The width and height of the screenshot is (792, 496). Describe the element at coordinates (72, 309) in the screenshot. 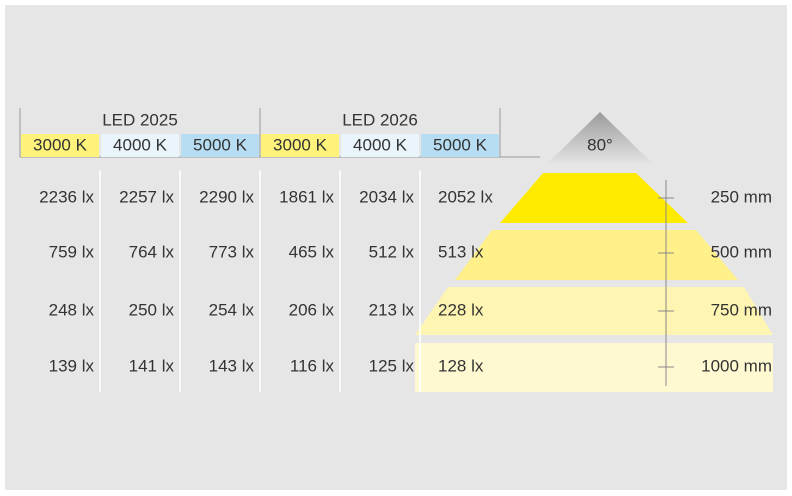

I see `cell: 248 lx` at that location.